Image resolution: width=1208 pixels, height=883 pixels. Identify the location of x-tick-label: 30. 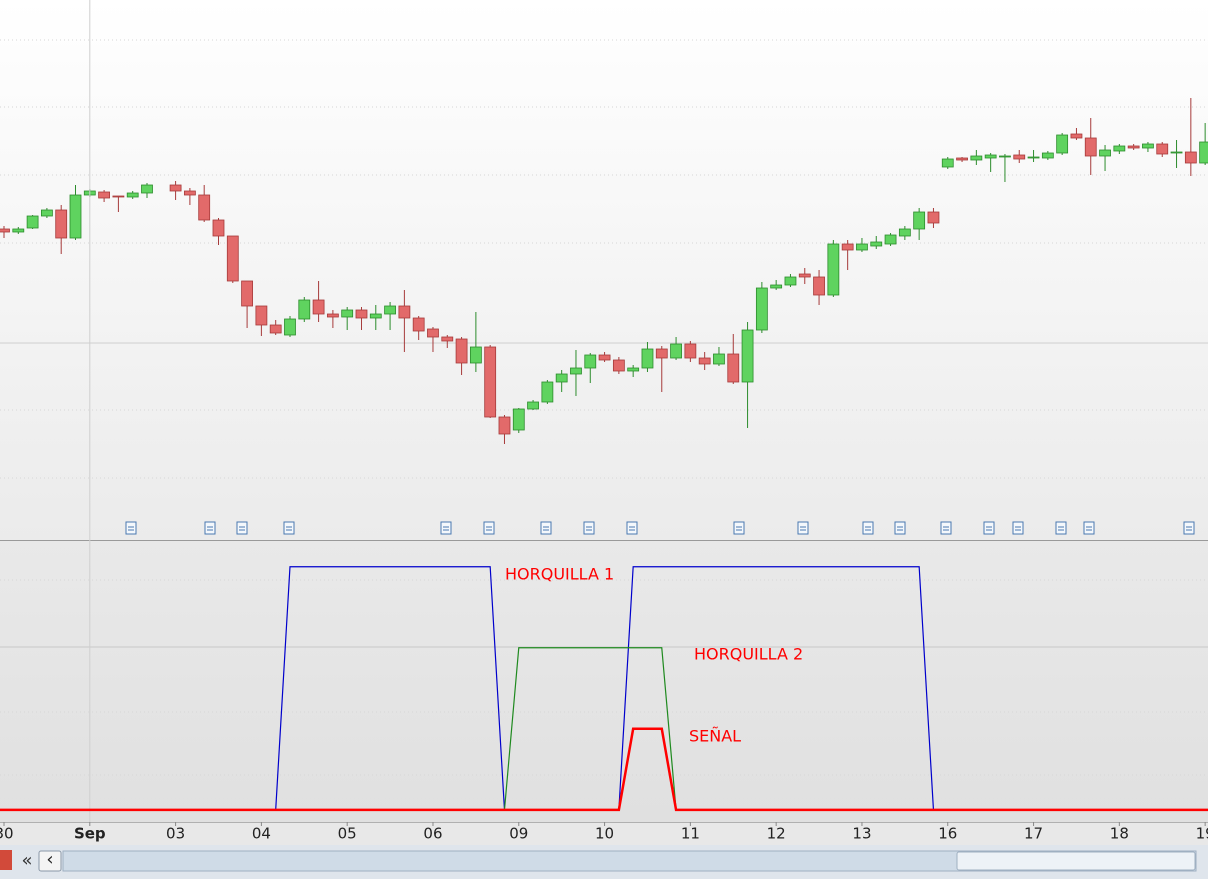
(7, 834).